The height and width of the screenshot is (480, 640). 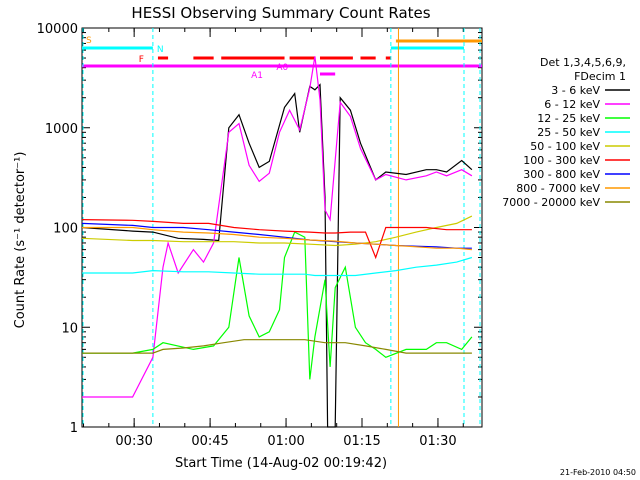 What do you see at coordinates (20, 240) in the screenshot?
I see `y-axis-label: Count Rate (s⁻¹ detector⁻¹)` at bounding box center [20, 240].